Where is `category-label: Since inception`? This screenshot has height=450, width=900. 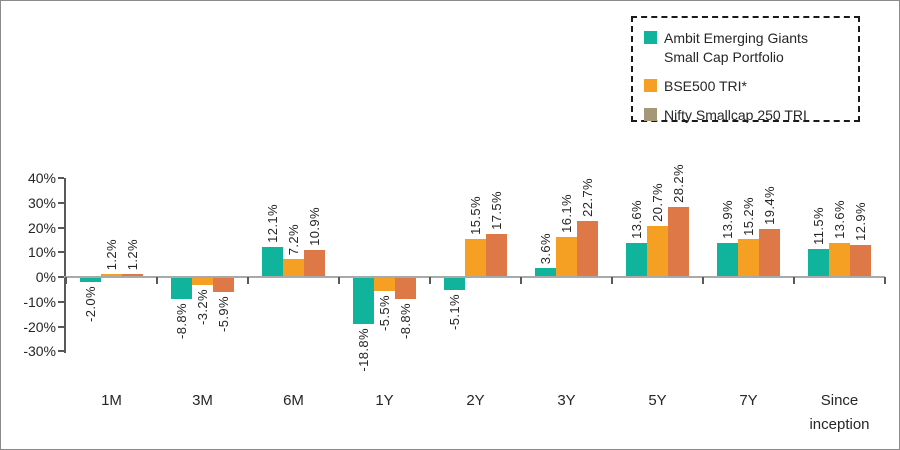
category-label: Since inception is located at coordinates (839, 412).